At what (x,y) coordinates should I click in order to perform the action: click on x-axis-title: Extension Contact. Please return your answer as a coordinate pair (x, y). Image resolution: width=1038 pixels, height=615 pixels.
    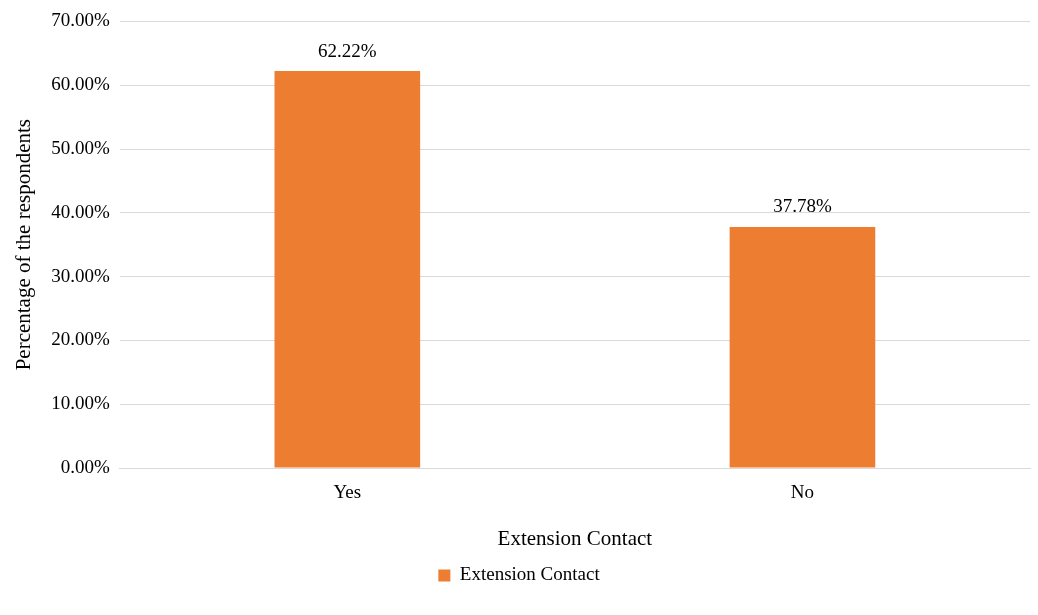
    Looking at the image, I should click on (575, 537).